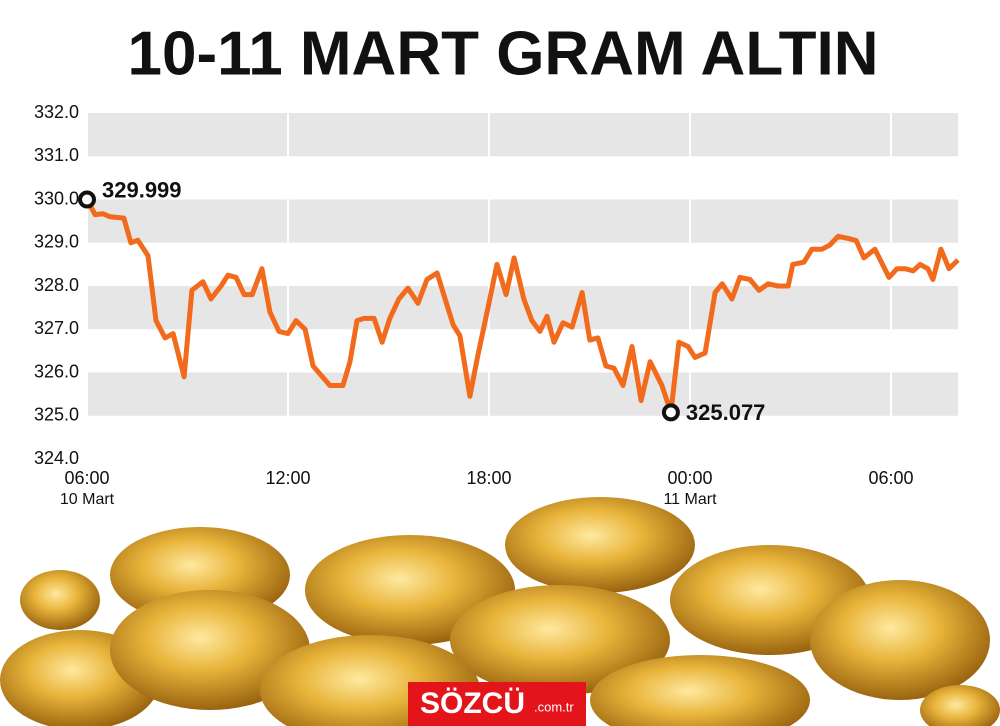 This screenshot has height=726, width=1000. I want to click on y-tick-label: 330.0, so click(56, 198).